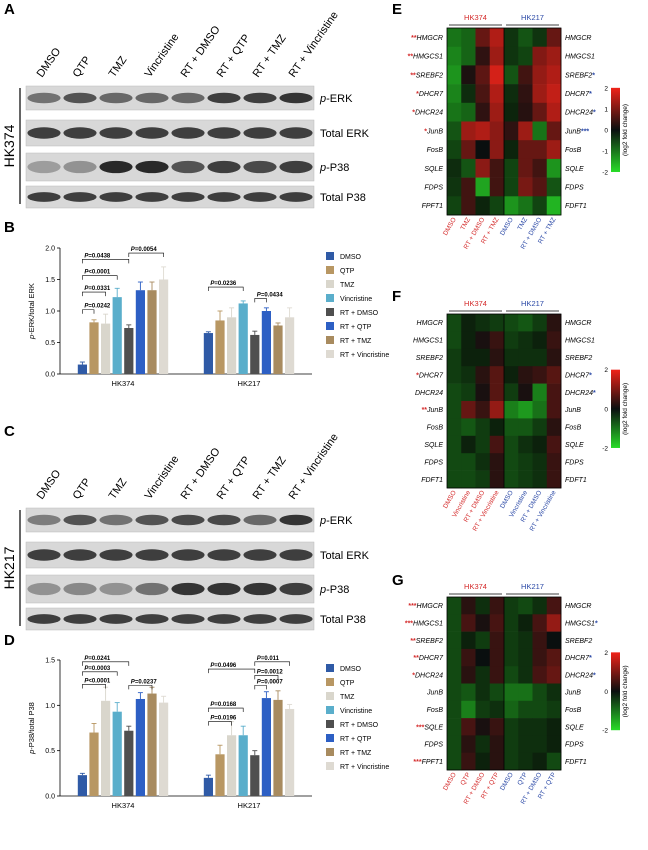 The image size is (648, 850). What do you see at coordinates (428, 341) in the screenshot?
I see `row-label-left: HMGCS1` at bounding box center [428, 341].